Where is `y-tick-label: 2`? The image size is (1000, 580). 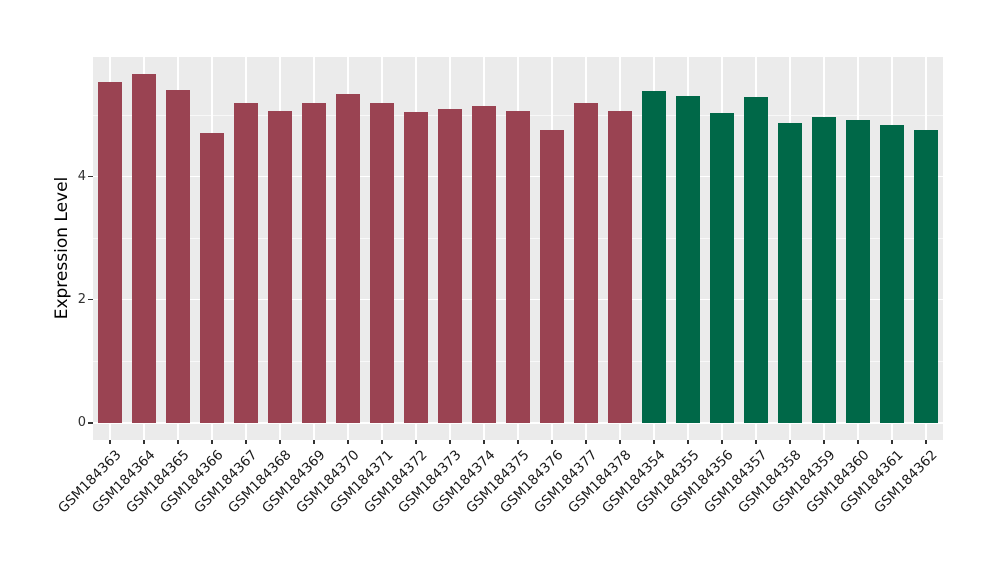
y-tick-label: 2 is located at coordinates (81, 299).